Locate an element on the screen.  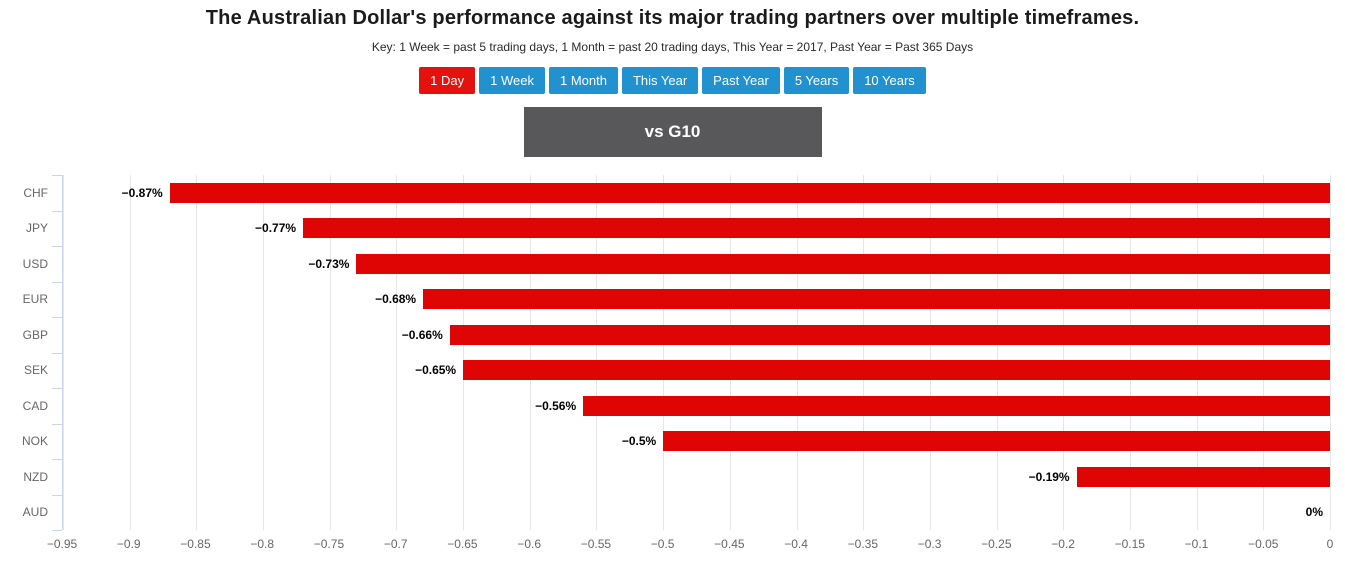
bar-value-label-chf: −0.87% is located at coordinates (142, 192).